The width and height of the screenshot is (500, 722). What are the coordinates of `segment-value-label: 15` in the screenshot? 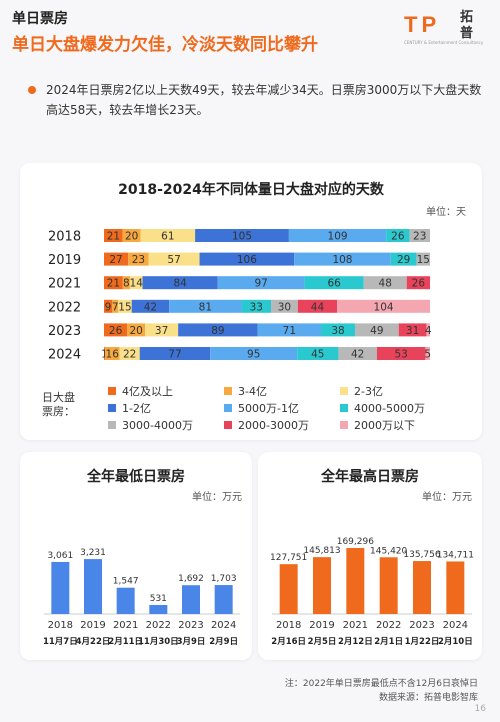 It's located at (423, 260).